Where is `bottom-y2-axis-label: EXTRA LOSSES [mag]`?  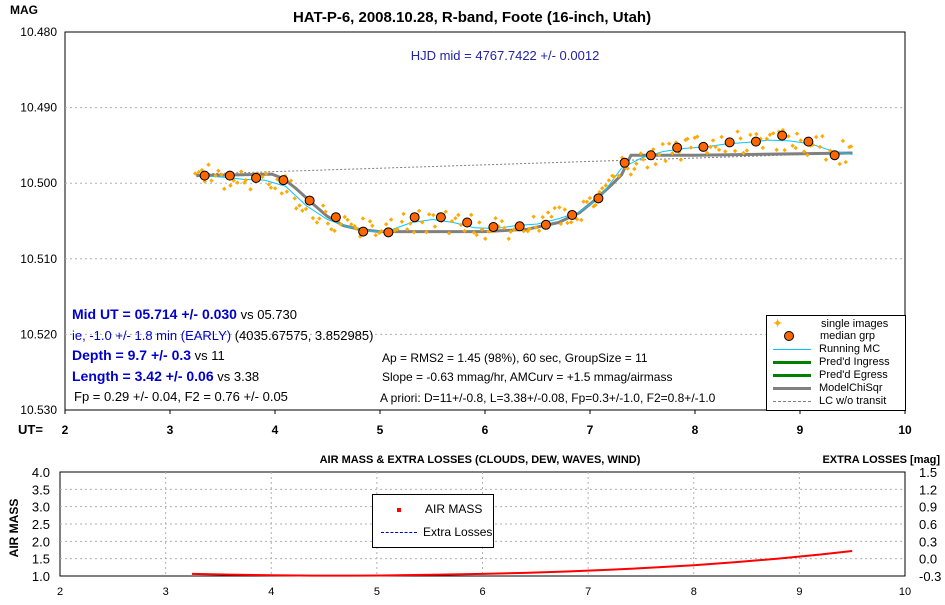
bottom-y2-axis-label: EXTRA LOSSES [mag] is located at coordinates (881, 460).